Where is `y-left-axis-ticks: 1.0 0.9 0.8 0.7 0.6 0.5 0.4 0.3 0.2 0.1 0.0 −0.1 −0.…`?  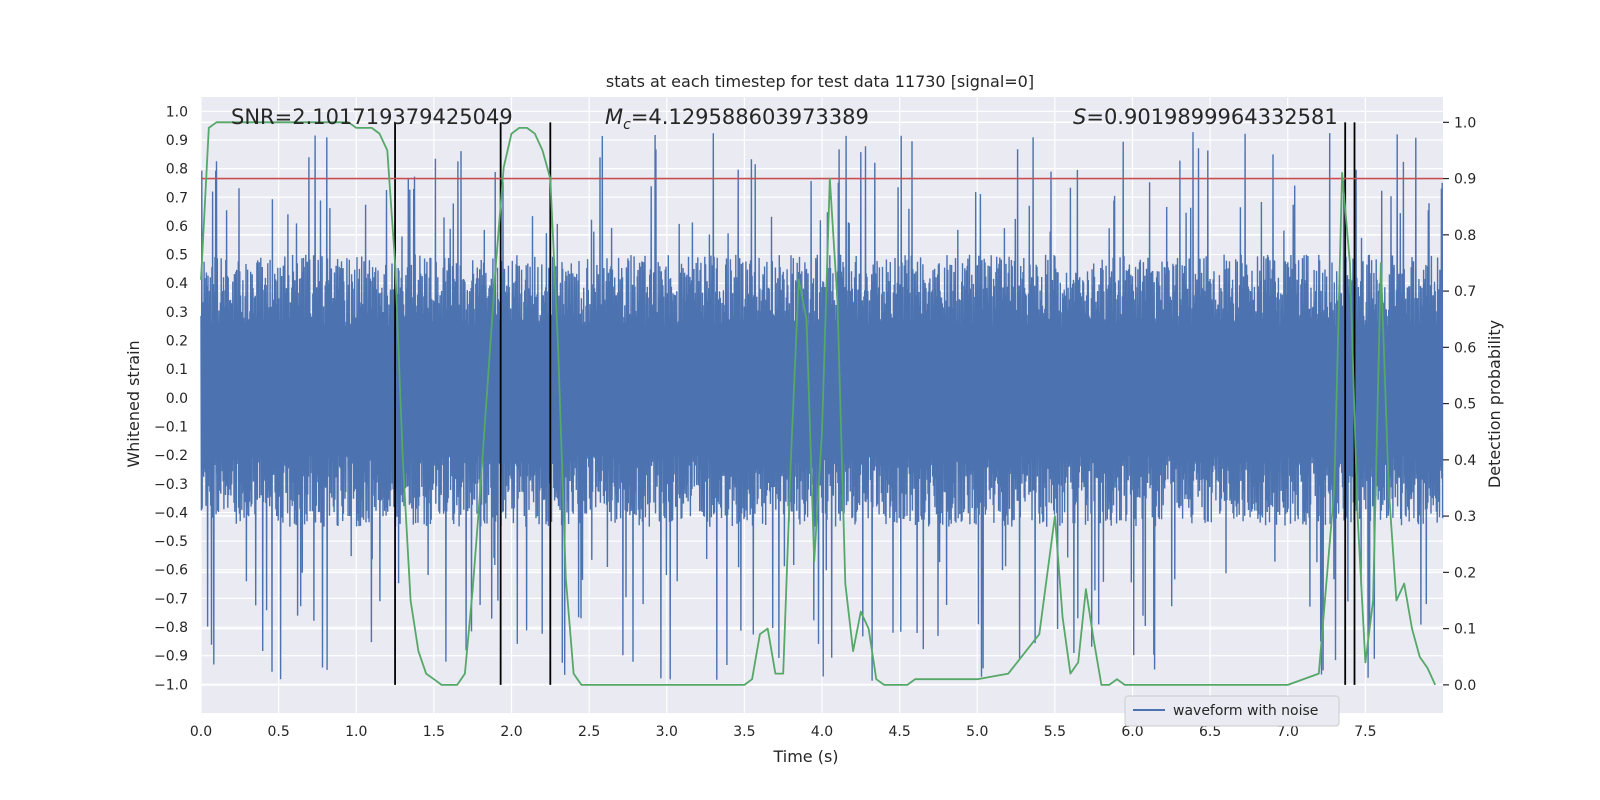
y-left-axis-ticks: 1.0 0.9 0.8 0.7 0.6 0.5 0.4 0.3 0.2 0.1 0.0 −0.1 −0.… is located at coordinates (171, 398).